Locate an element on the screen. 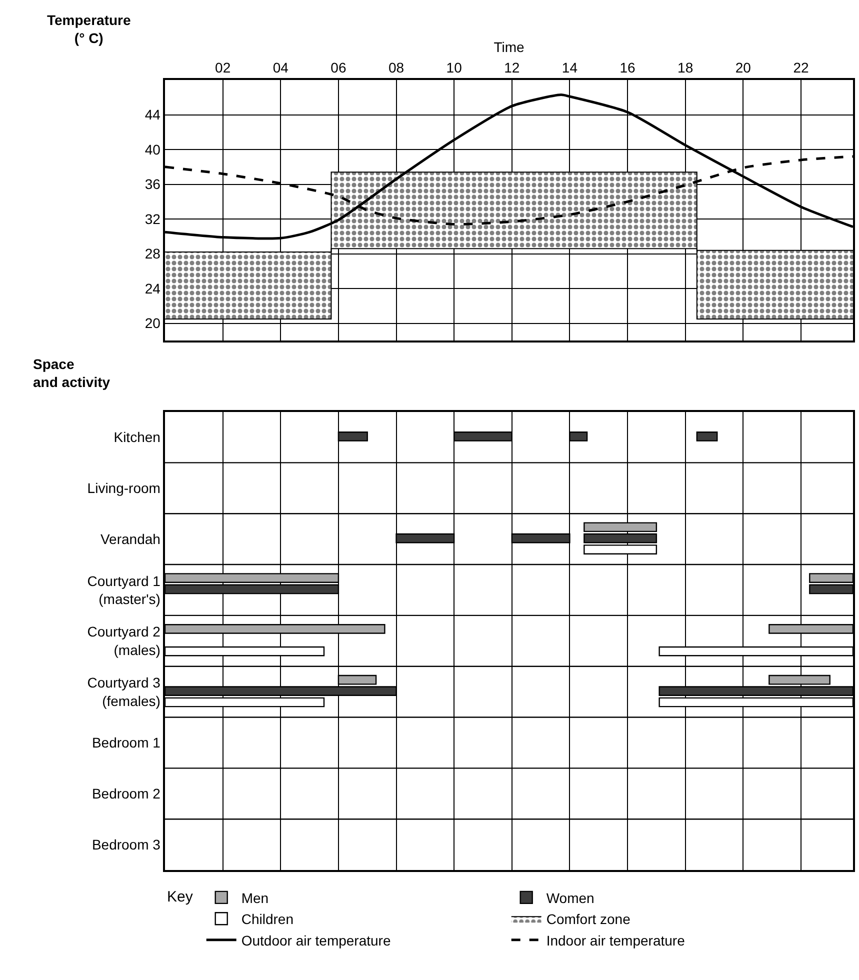 This screenshot has height=980, width=859. y-tick-label: Kitchen is located at coordinates (137, 437).